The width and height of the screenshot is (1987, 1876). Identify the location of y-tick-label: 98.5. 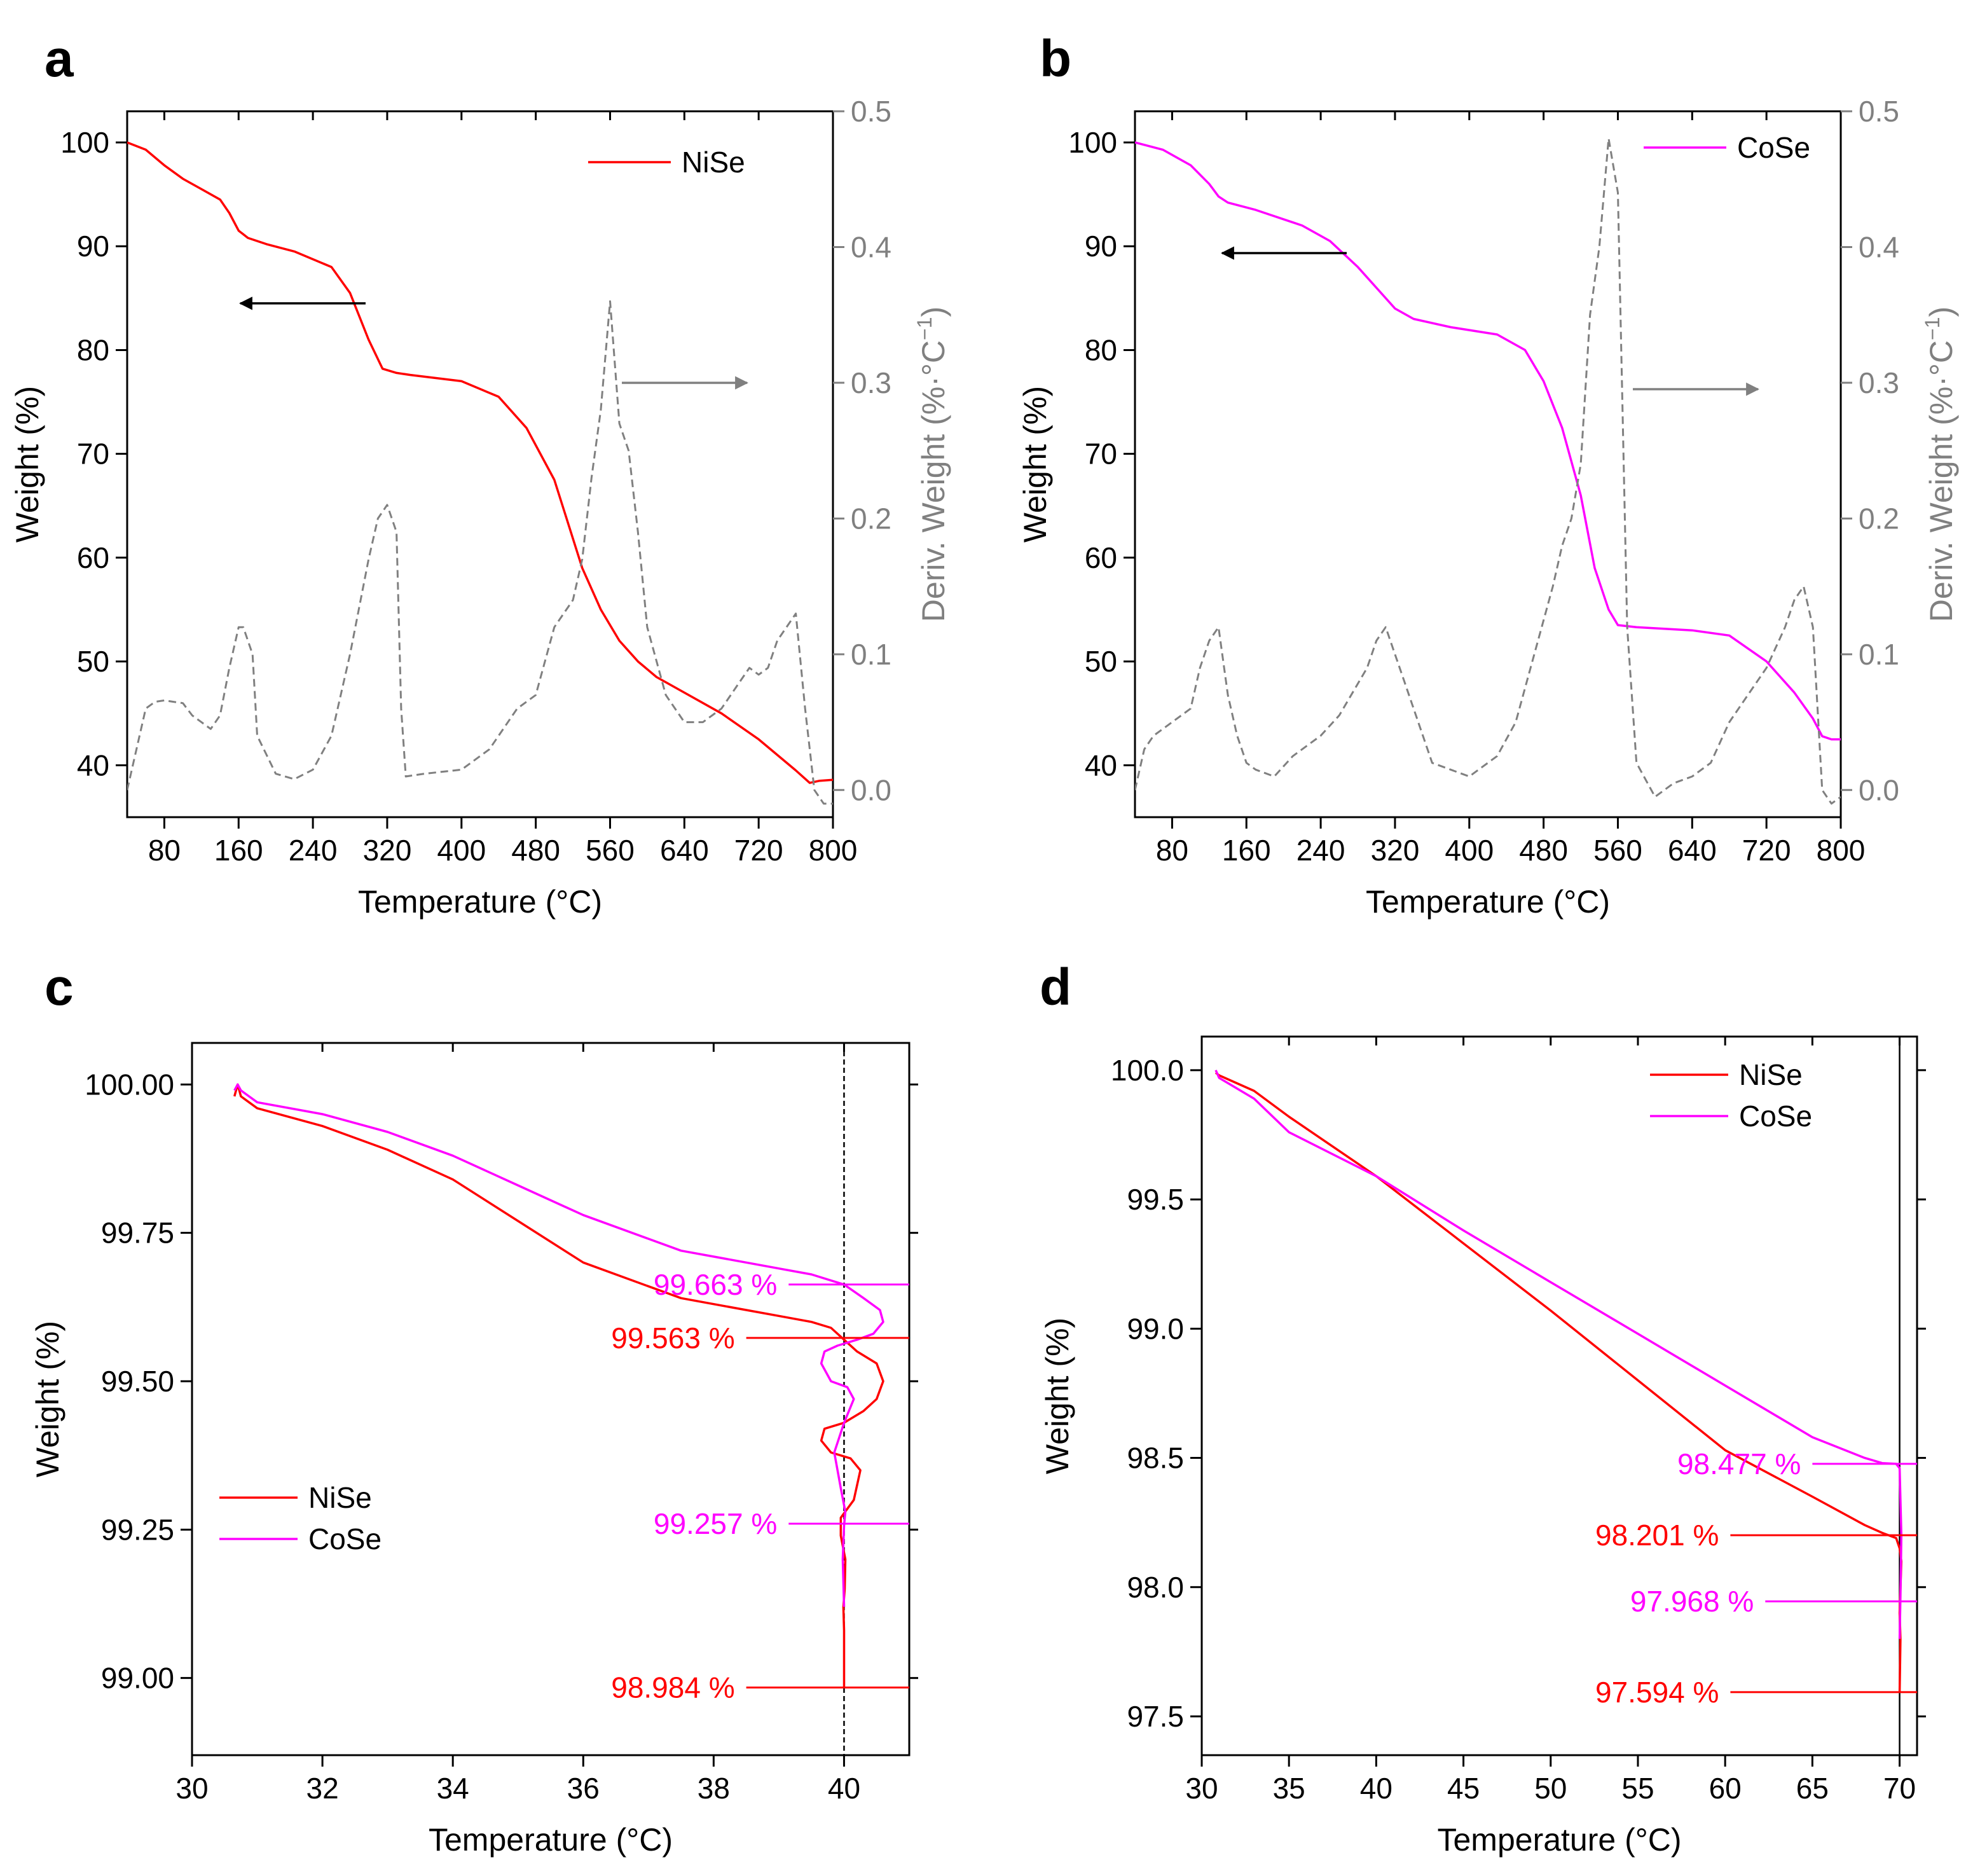
(1155, 1458).